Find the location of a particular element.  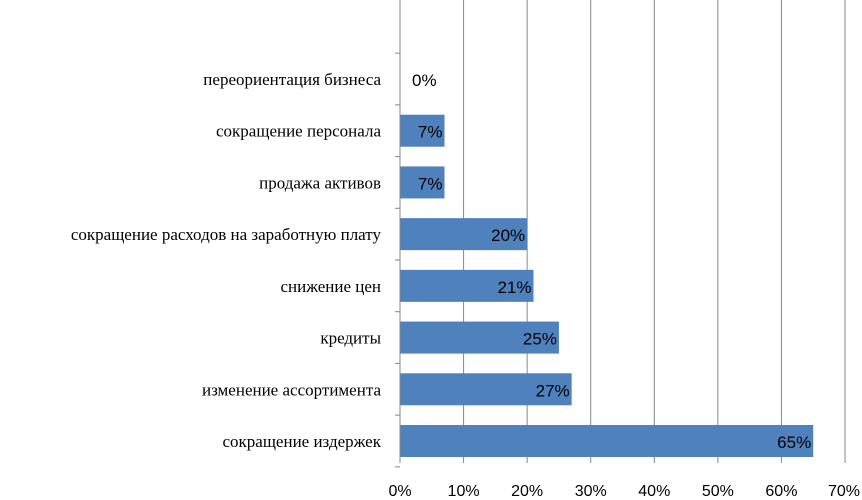

category-label: кредиты is located at coordinates (350, 338).